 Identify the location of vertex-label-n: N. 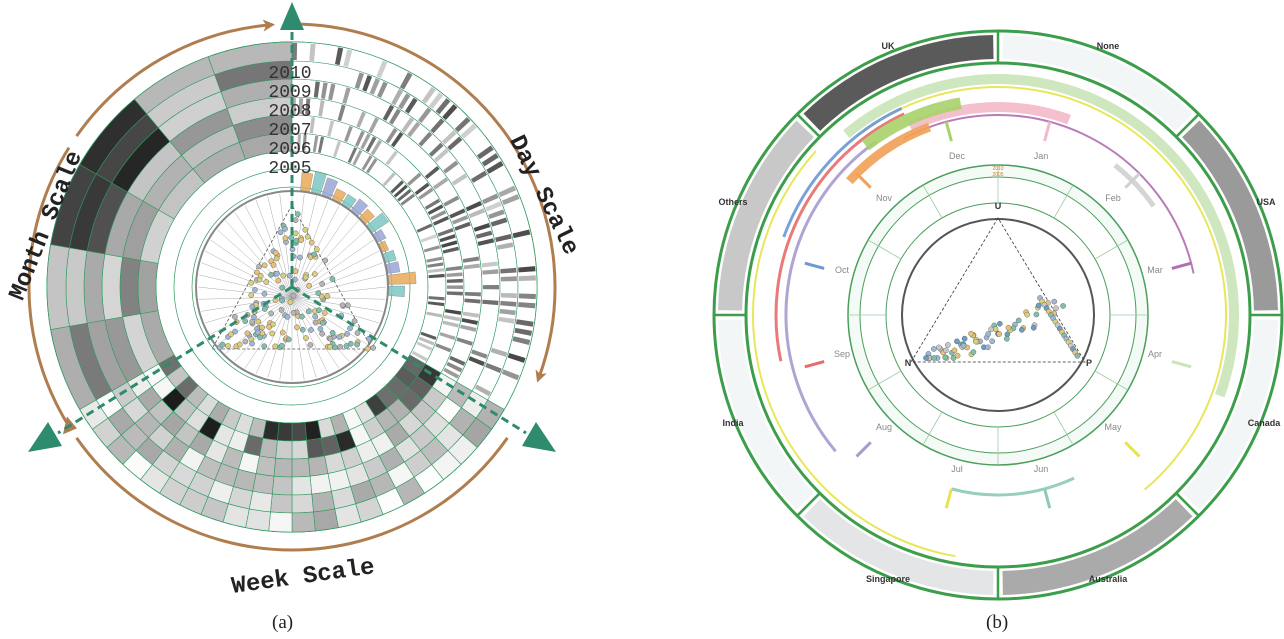
(908, 363).